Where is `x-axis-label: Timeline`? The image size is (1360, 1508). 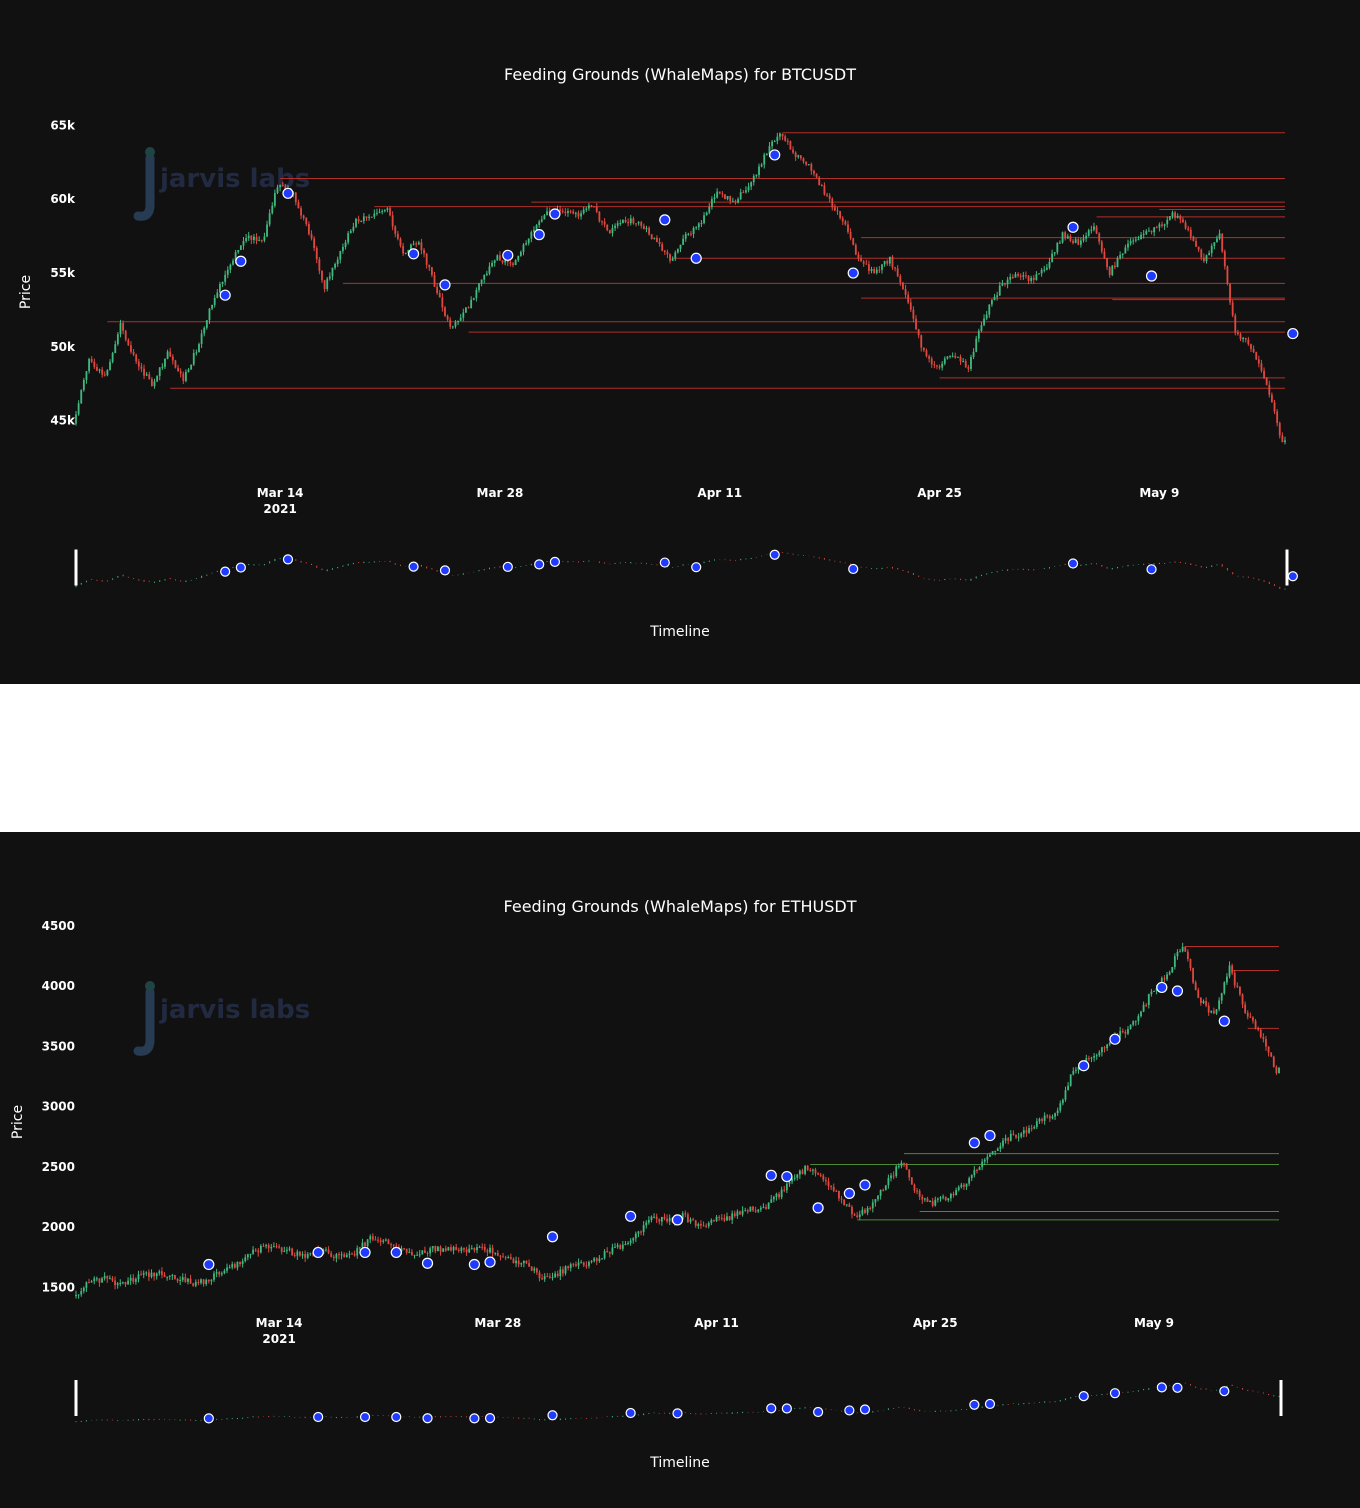 x-axis-label: Timeline is located at coordinates (679, 632).